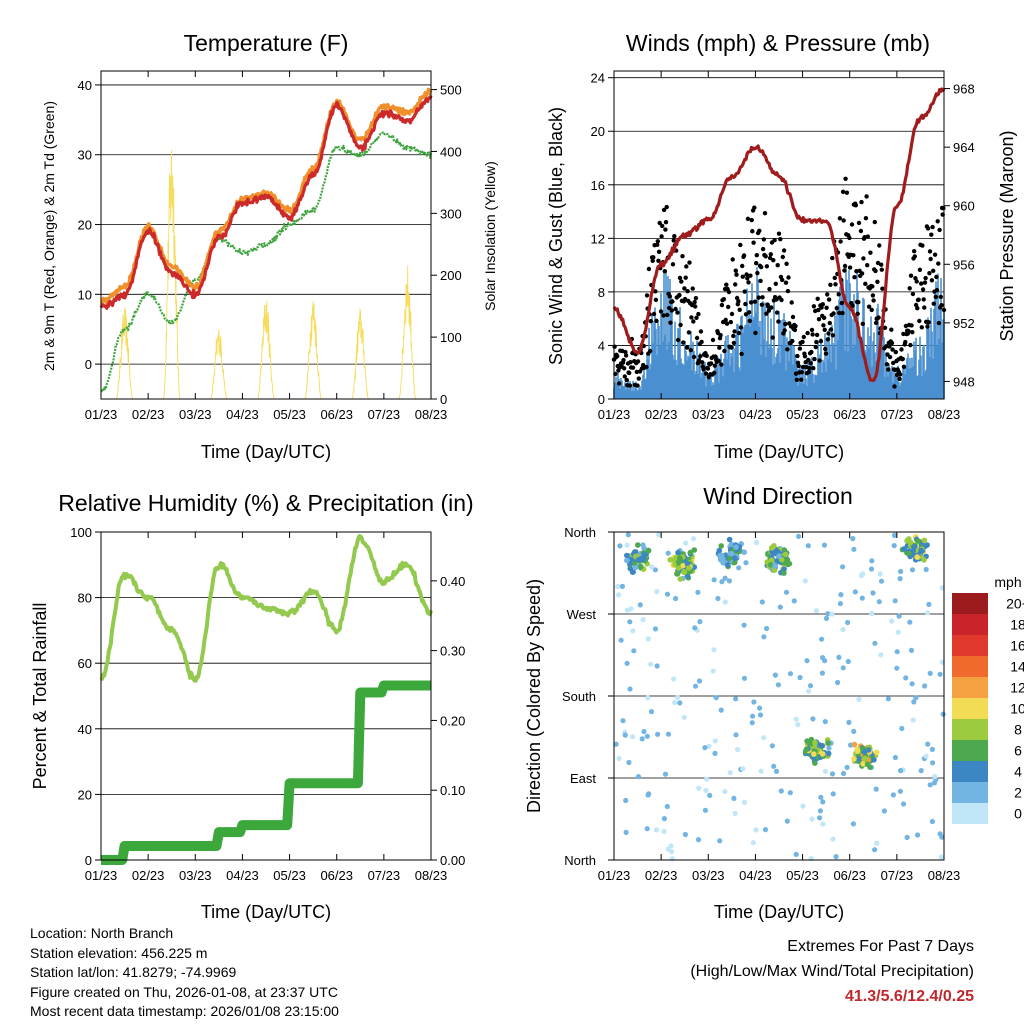  I want to click on extremes-subtitle: (High/Low/Max Wind/Total Precipitation), so click(832, 971).